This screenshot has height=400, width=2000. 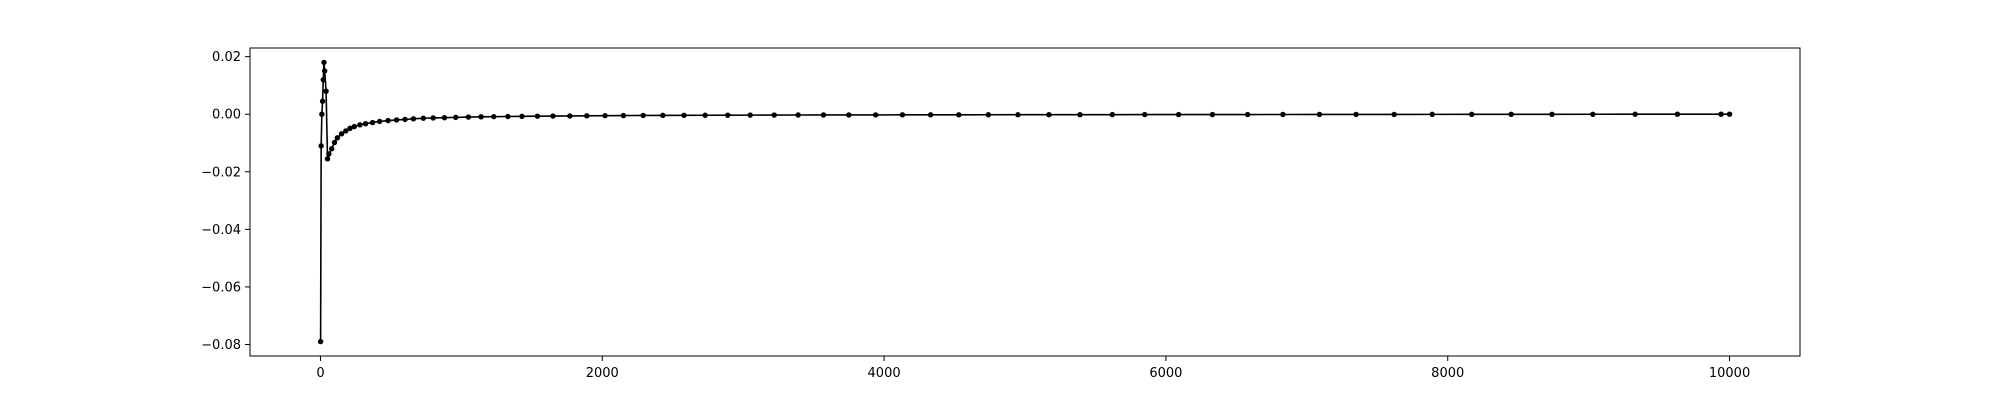 What do you see at coordinates (1165, 373) in the screenshot?
I see `x-tick-label: 6000` at bounding box center [1165, 373].